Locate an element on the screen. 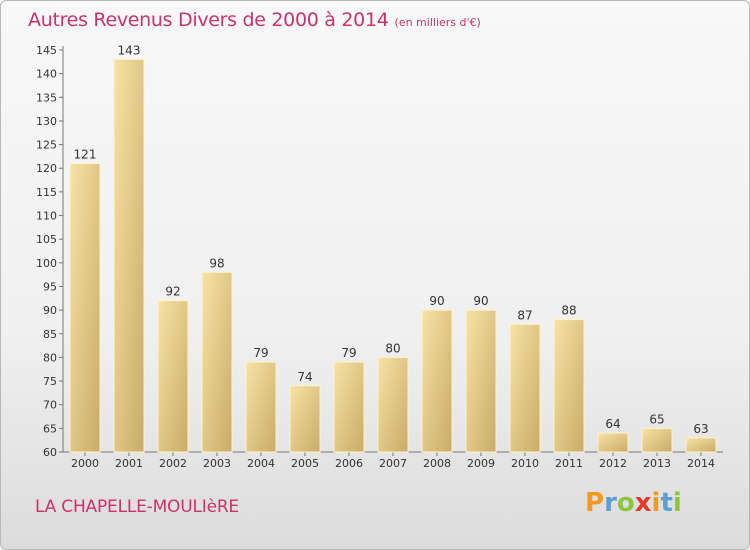 The height and width of the screenshot is (550, 750). y-tick-label: 145 is located at coordinates (46, 50).